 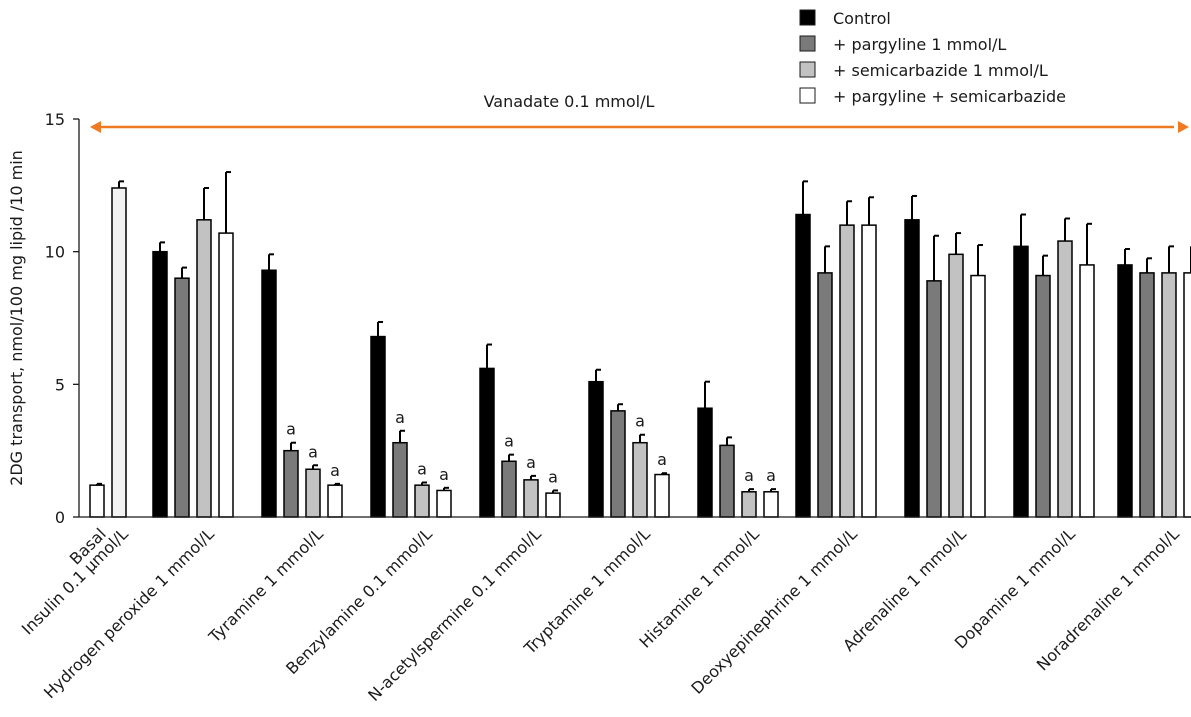 I want to click on y-tick-label: 5, so click(x=60, y=384).